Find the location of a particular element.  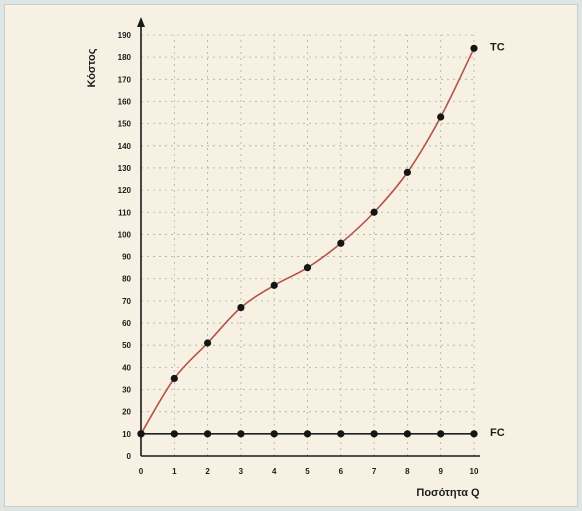

y-tick-label: 80 is located at coordinates (126, 279).